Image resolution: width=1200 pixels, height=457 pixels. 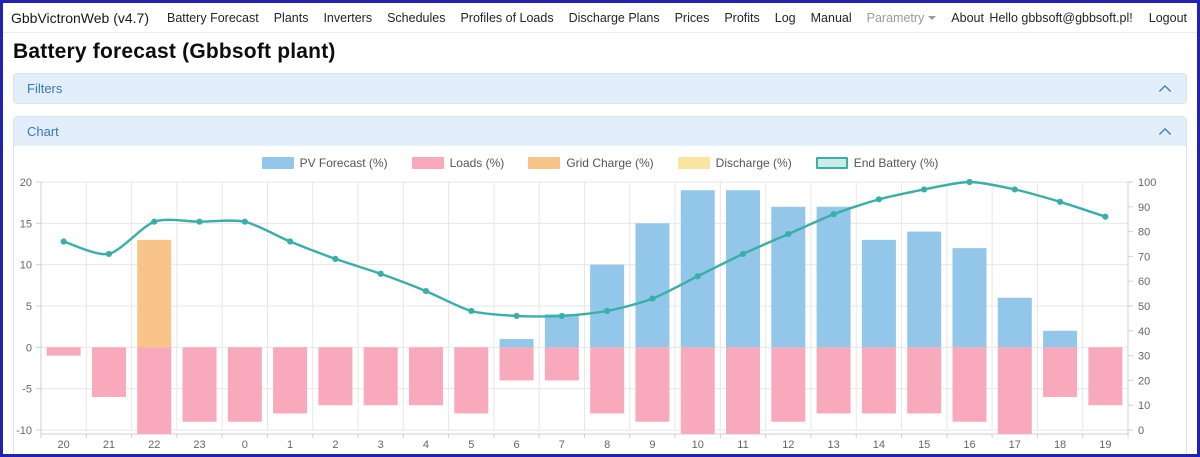 I want to click on bar-loads-h12, so click(x=788, y=384).